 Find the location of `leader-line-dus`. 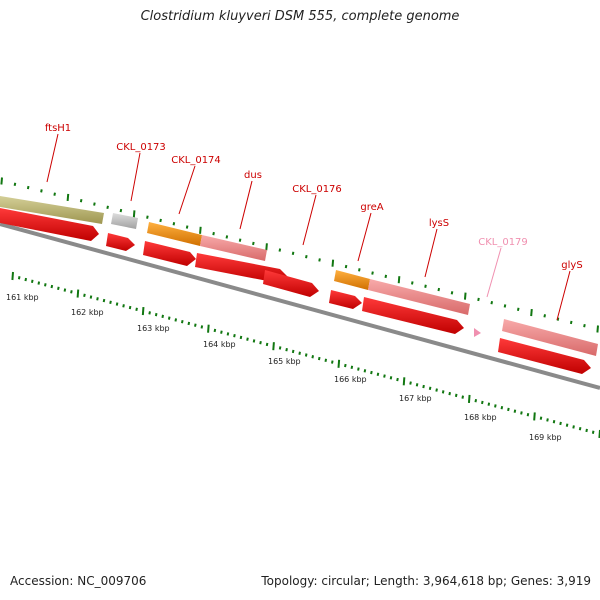

leader-line-dus is located at coordinates (246, 205).